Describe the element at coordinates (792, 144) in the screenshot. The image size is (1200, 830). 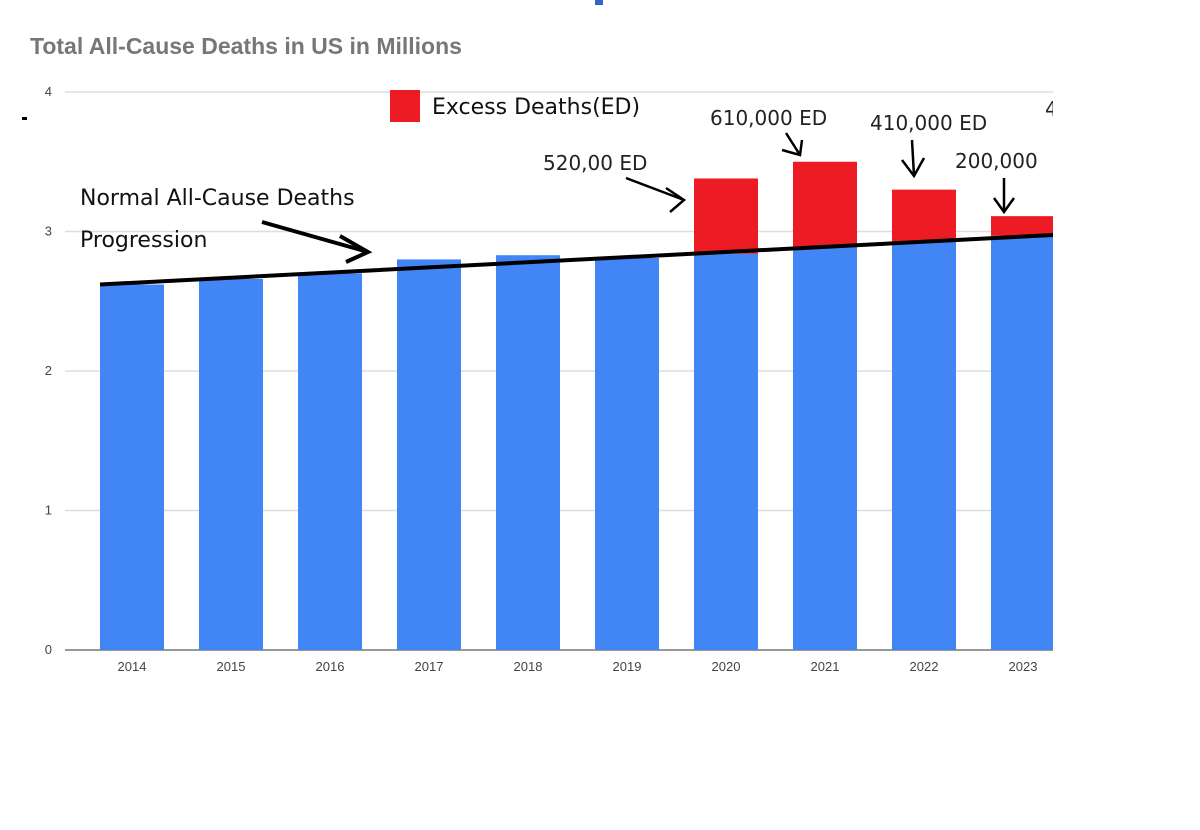
I see `arrow-2021-icon` at that location.